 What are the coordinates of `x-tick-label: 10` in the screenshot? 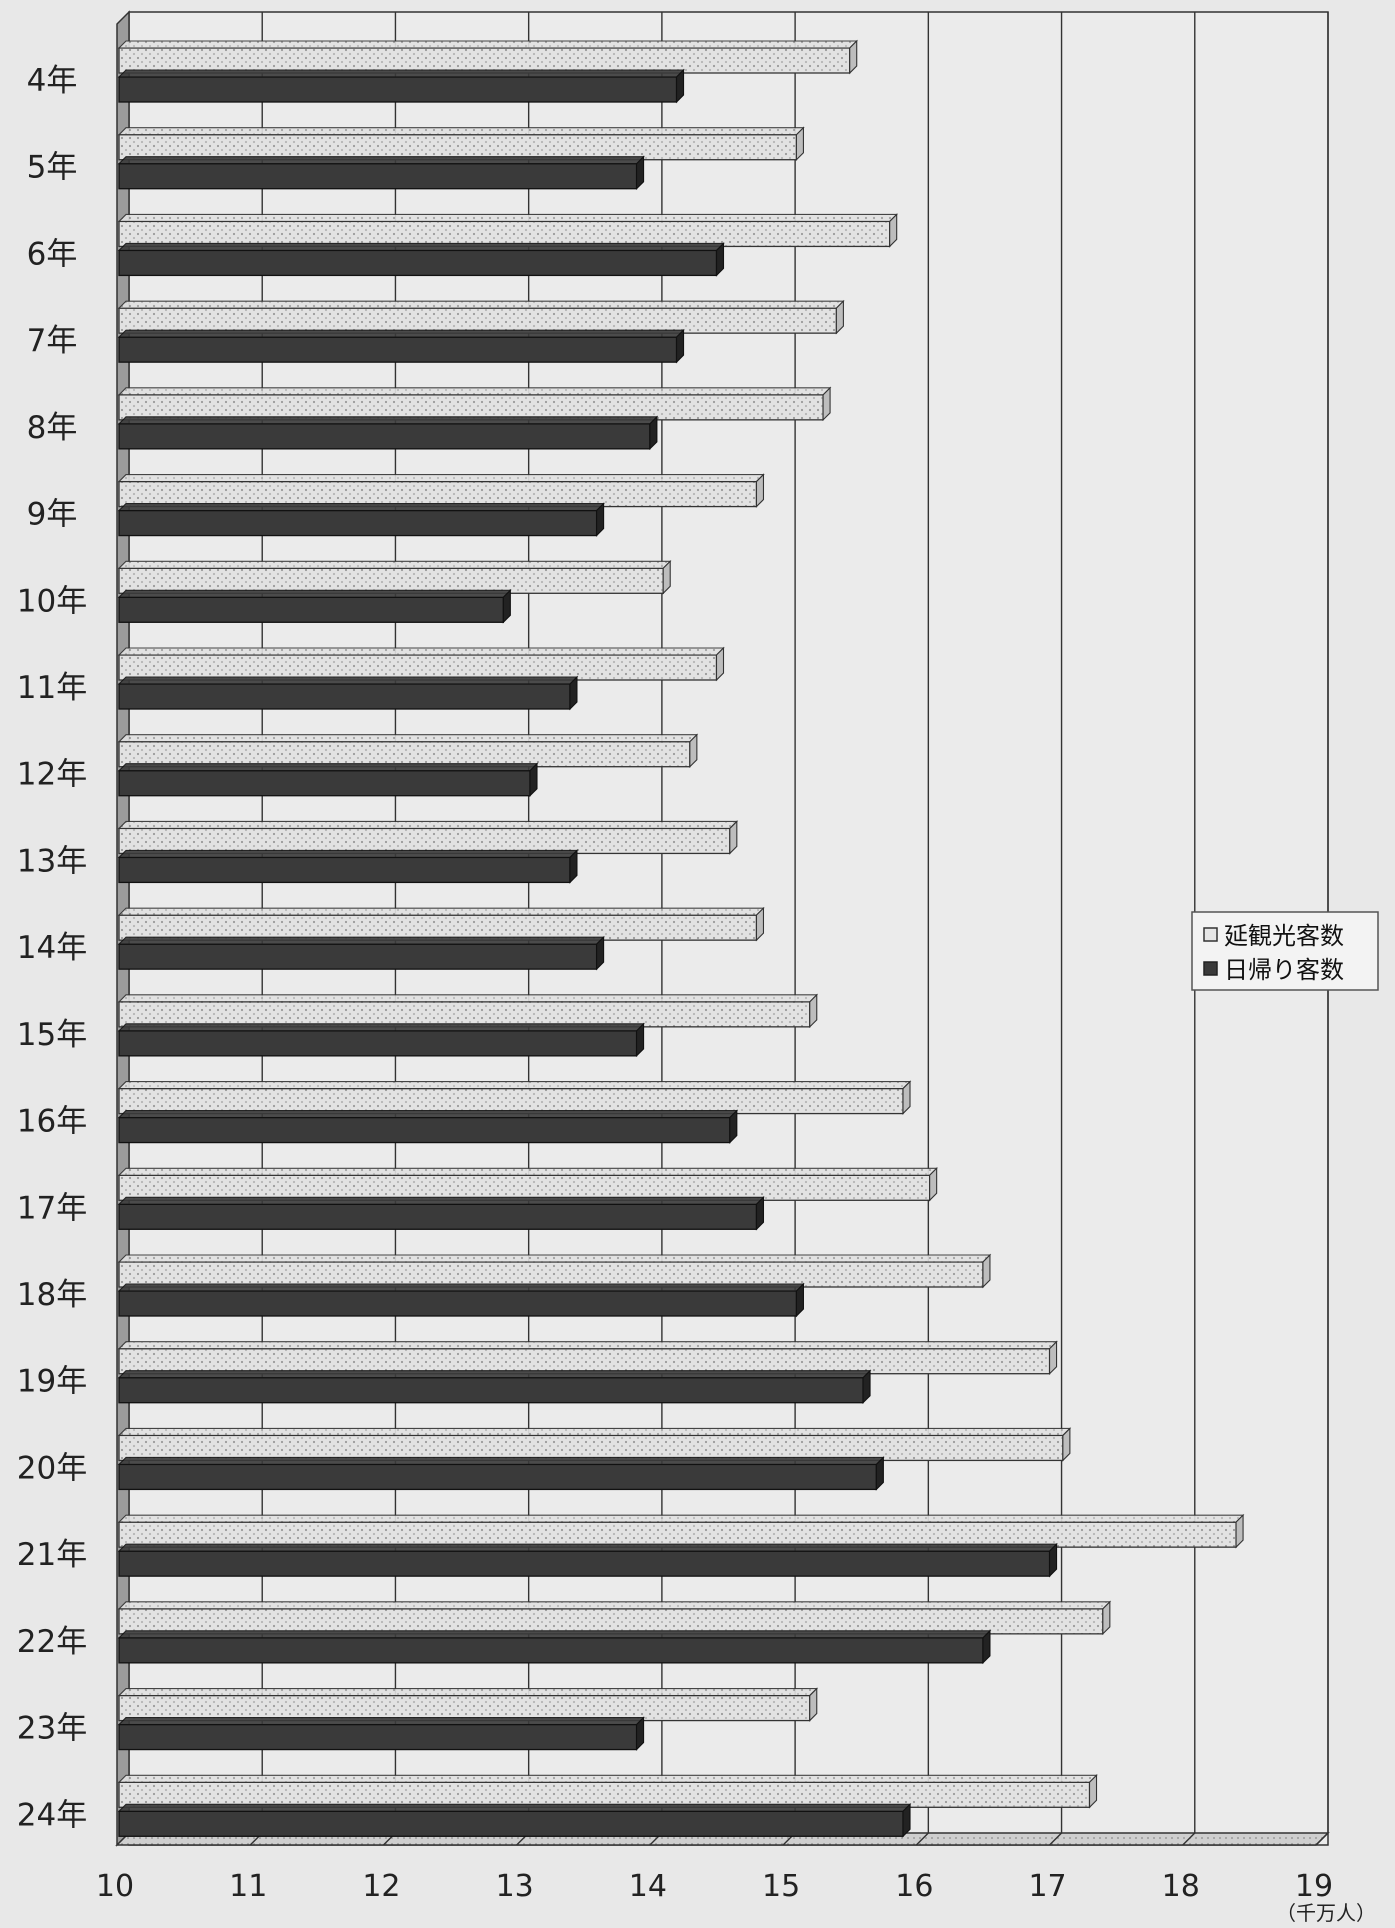 It's located at (115, 1886).